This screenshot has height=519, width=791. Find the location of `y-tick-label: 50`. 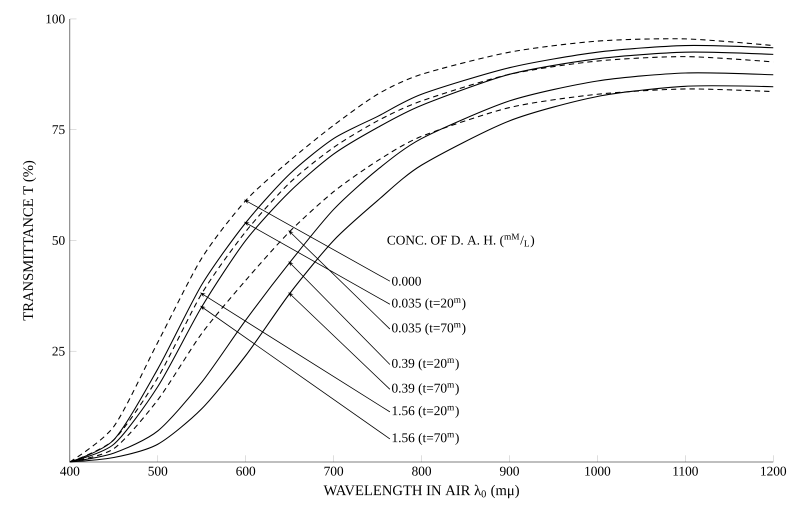

y-tick-label: 50 is located at coordinates (58, 241).